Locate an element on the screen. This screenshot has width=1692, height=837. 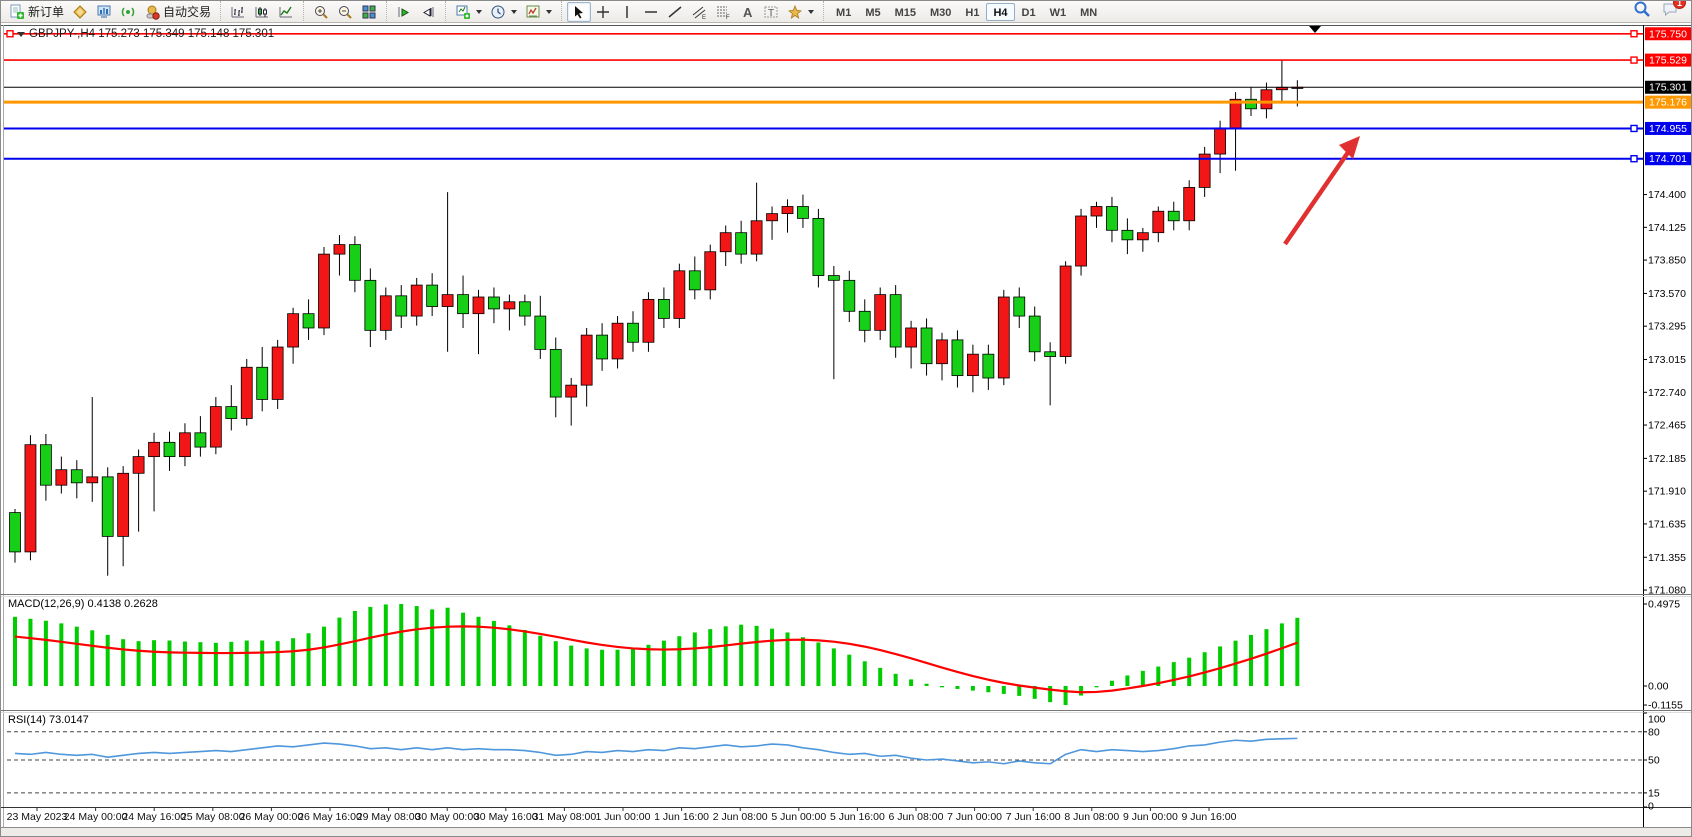
toolbar-group-new-objects is located at coordinates (500, 12).